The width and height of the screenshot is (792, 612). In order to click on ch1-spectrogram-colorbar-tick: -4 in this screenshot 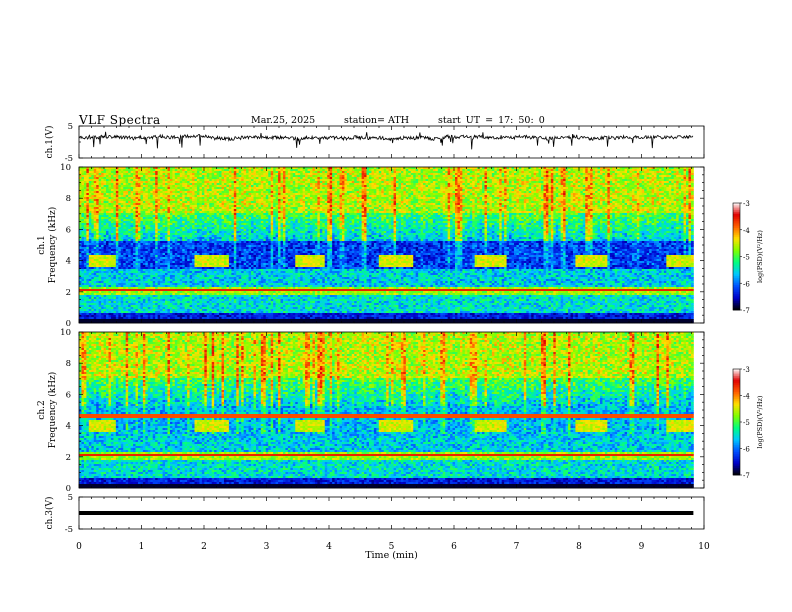, I will do `click(746, 231)`.